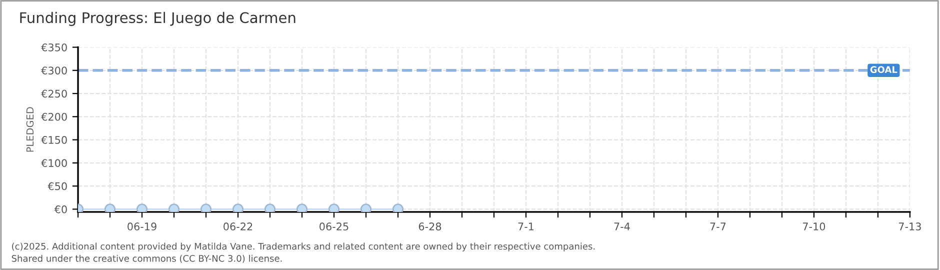 This screenshot has height=270, width=940. I want to click on y-axis-title: PLEDGED, so click(30, 129).